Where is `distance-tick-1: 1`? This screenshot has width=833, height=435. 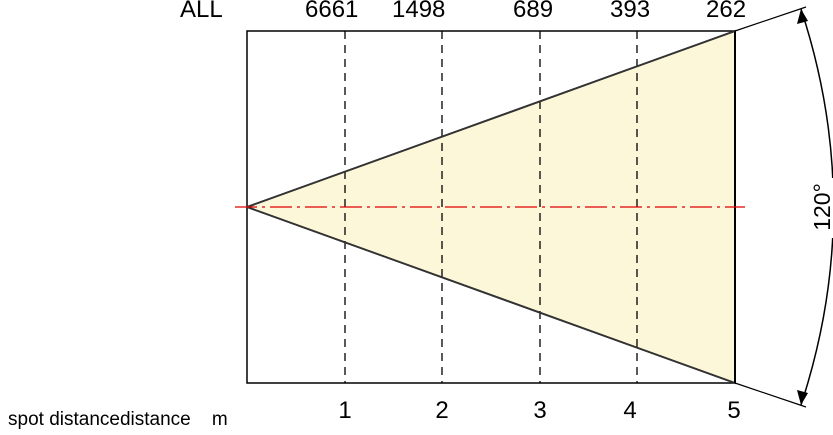
distance-tick-1: 1 is located at coordinates (344, 410).